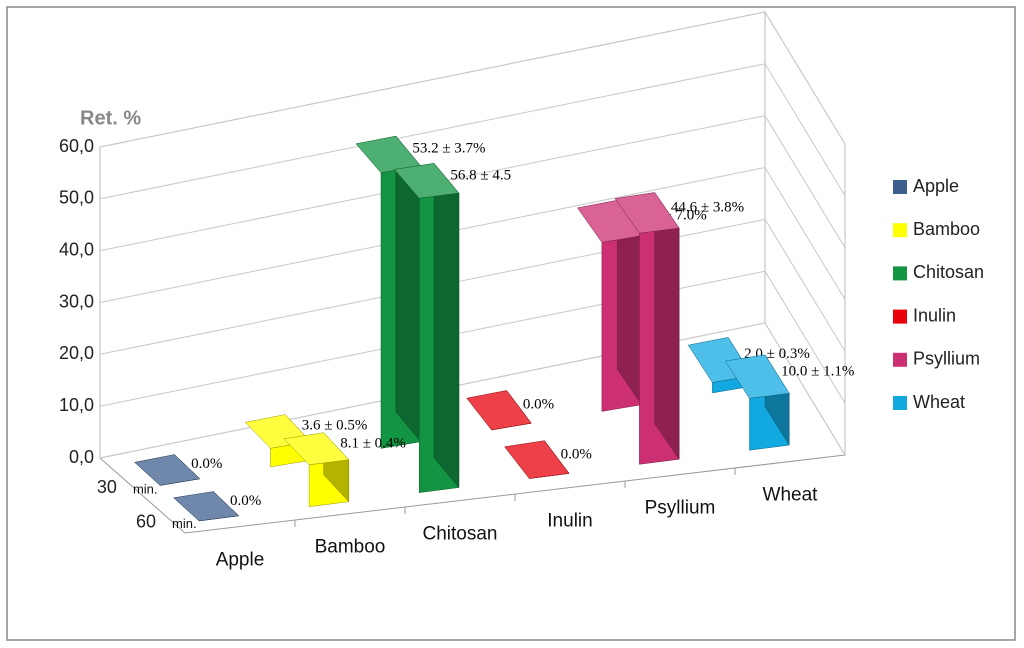  I want to click on y-tick-label: 30,0, so click(76, 301).